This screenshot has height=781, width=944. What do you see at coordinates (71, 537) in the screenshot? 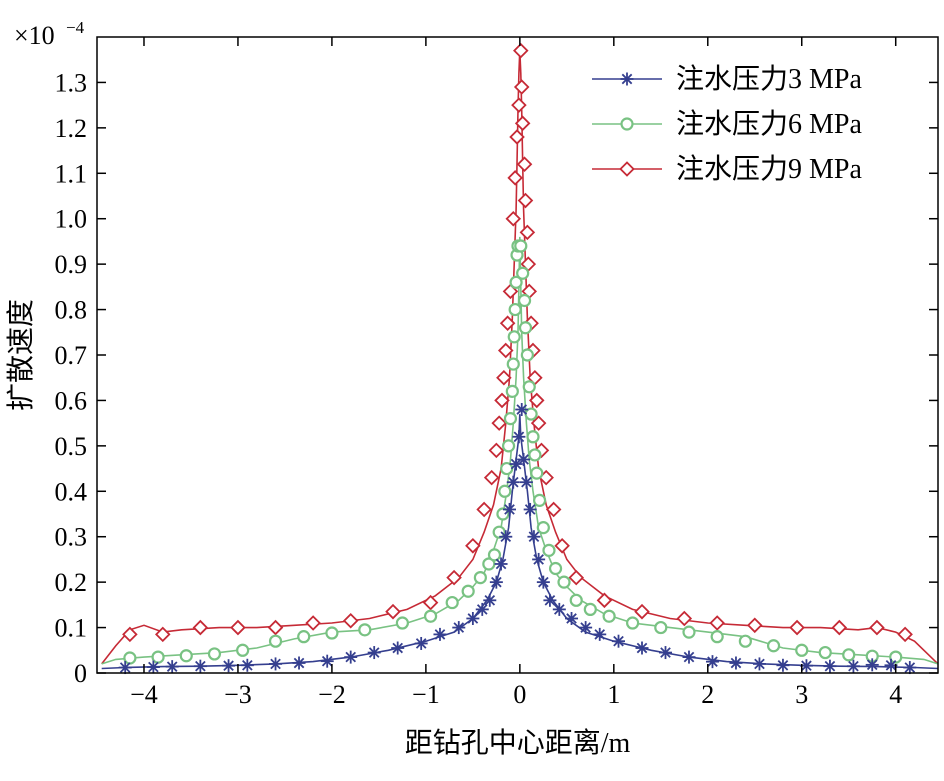
I see `y-tick-label: 0.3` at bounding box center [71, 537].